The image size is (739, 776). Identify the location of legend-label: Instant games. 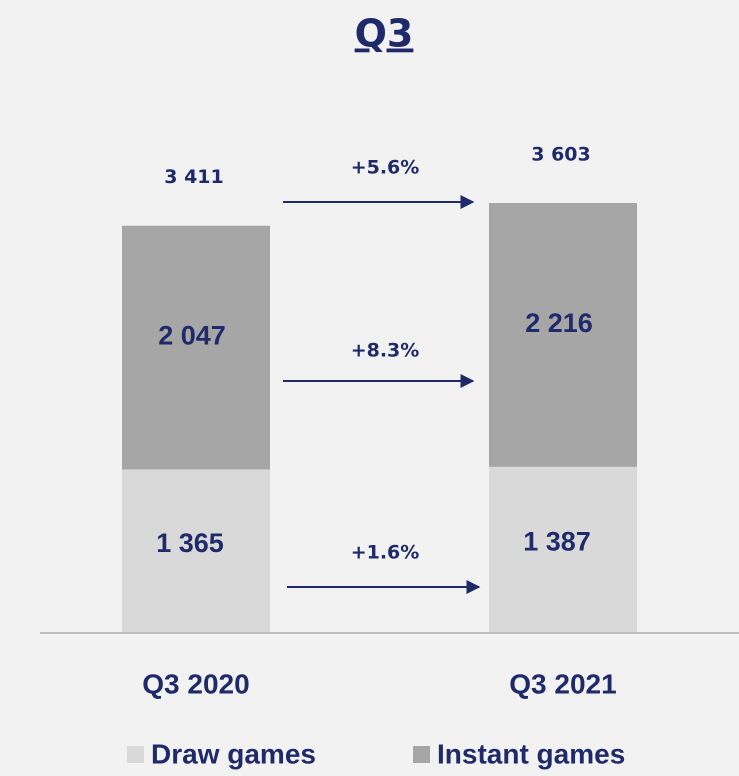
(531, 753).